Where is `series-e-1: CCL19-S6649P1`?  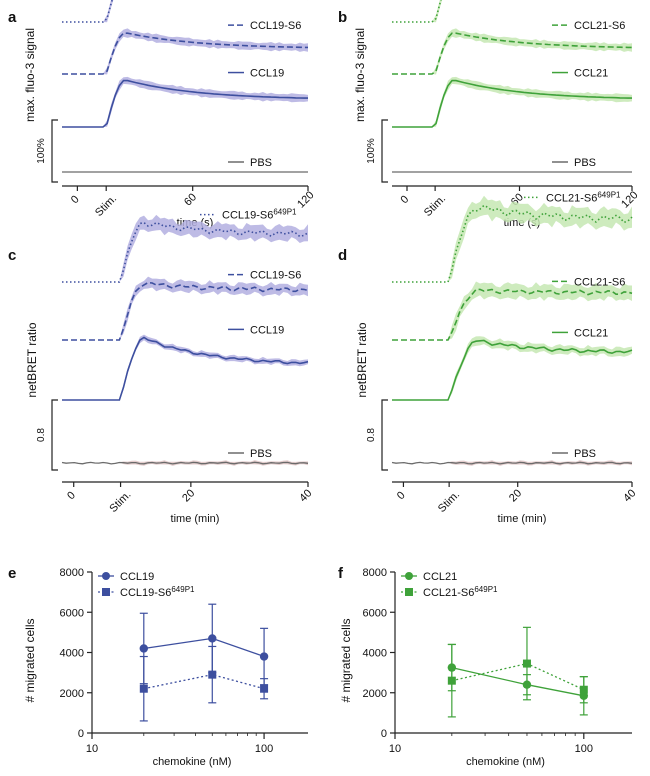 series-e-1: CCL19-S6649P1 is located at coordinates (183, 653).